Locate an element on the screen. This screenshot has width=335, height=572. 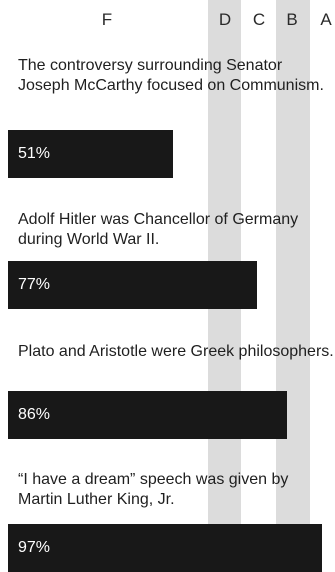
grade-label-b: B is located at coordinates (292, 19).